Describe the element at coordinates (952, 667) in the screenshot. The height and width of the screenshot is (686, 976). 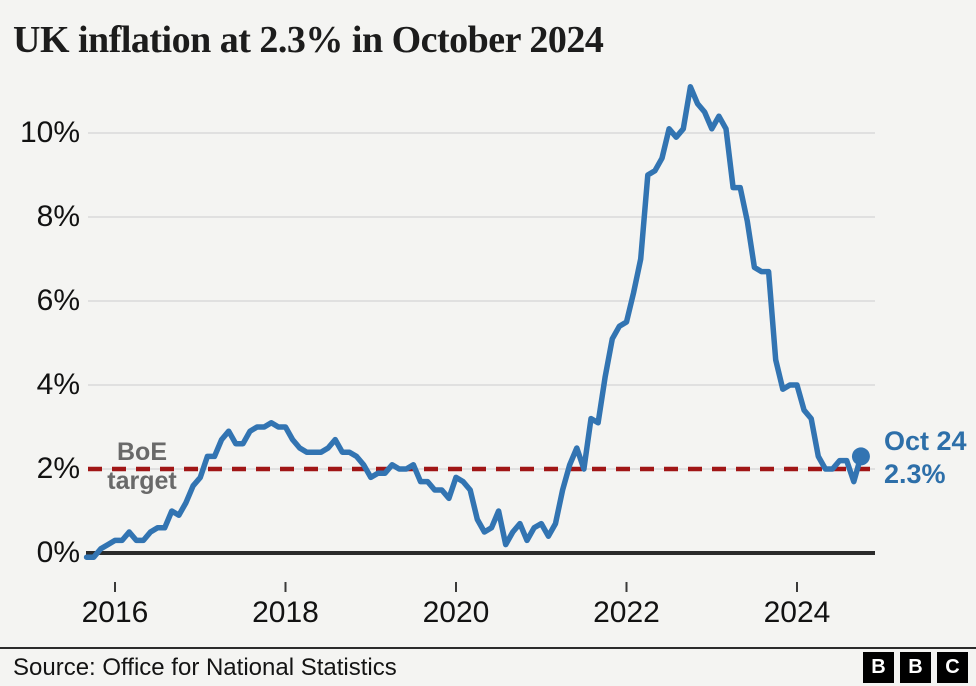
I see `bbc-logo-block: C` at that location.